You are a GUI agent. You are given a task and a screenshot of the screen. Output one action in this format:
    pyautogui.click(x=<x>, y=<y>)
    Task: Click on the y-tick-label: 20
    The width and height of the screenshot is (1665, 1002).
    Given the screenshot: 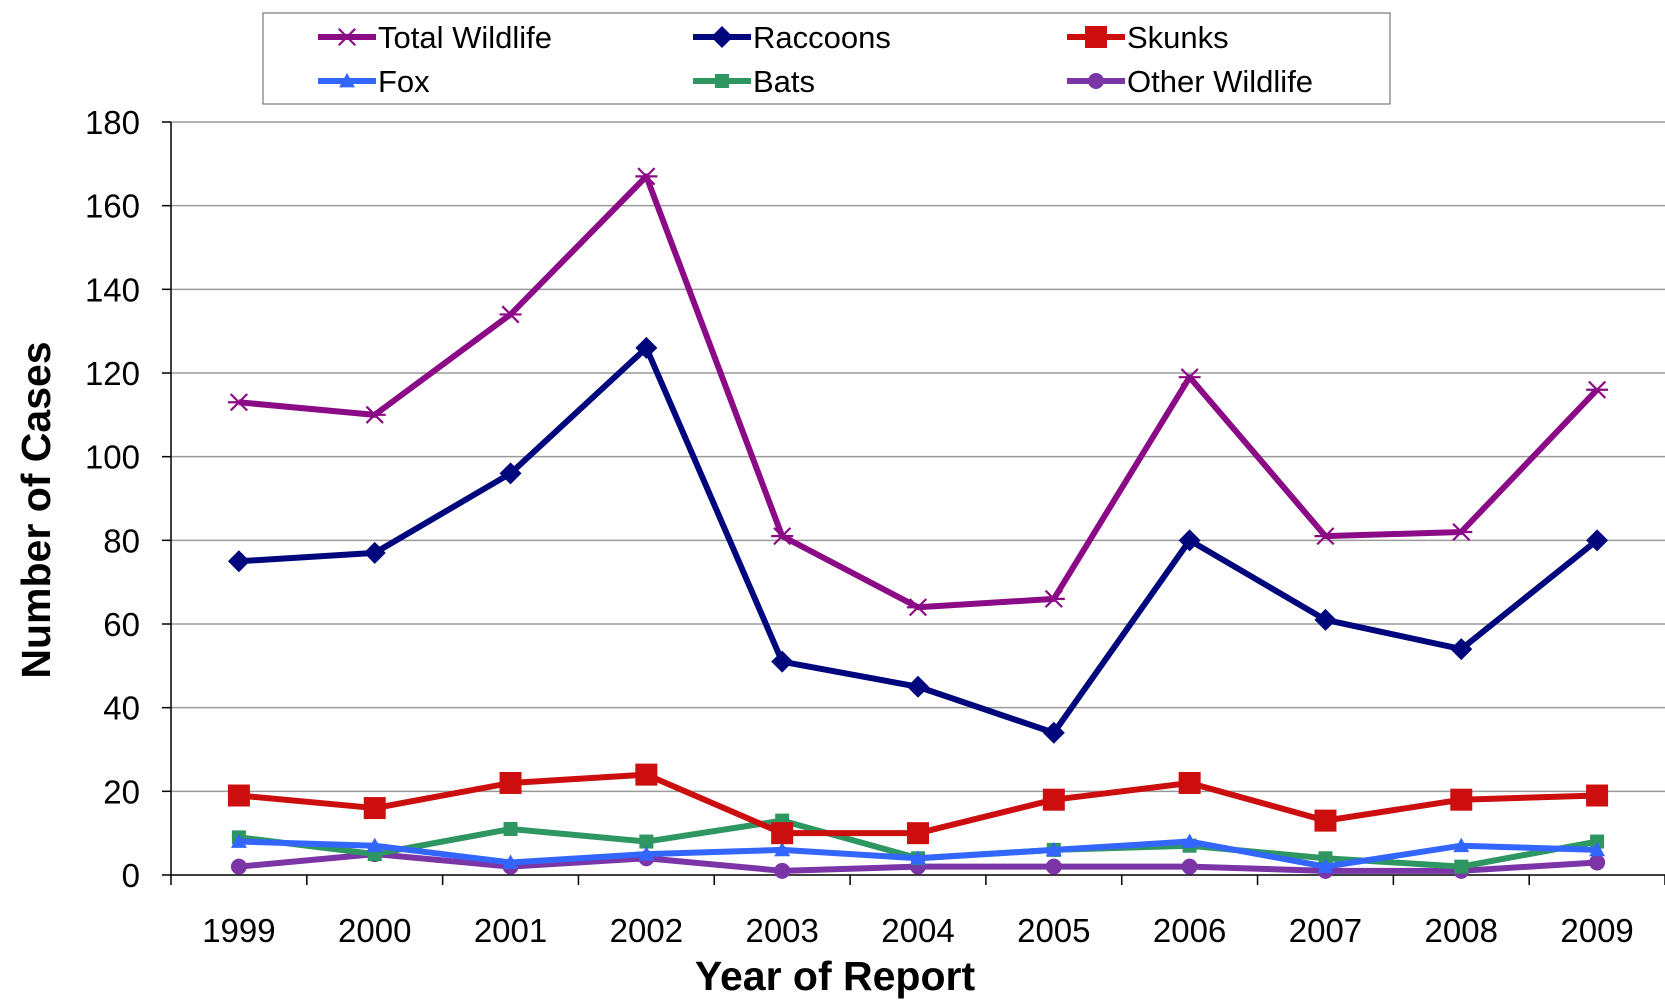 What is the action you would take?
    pyautogui.click(x=121, y=791)
    